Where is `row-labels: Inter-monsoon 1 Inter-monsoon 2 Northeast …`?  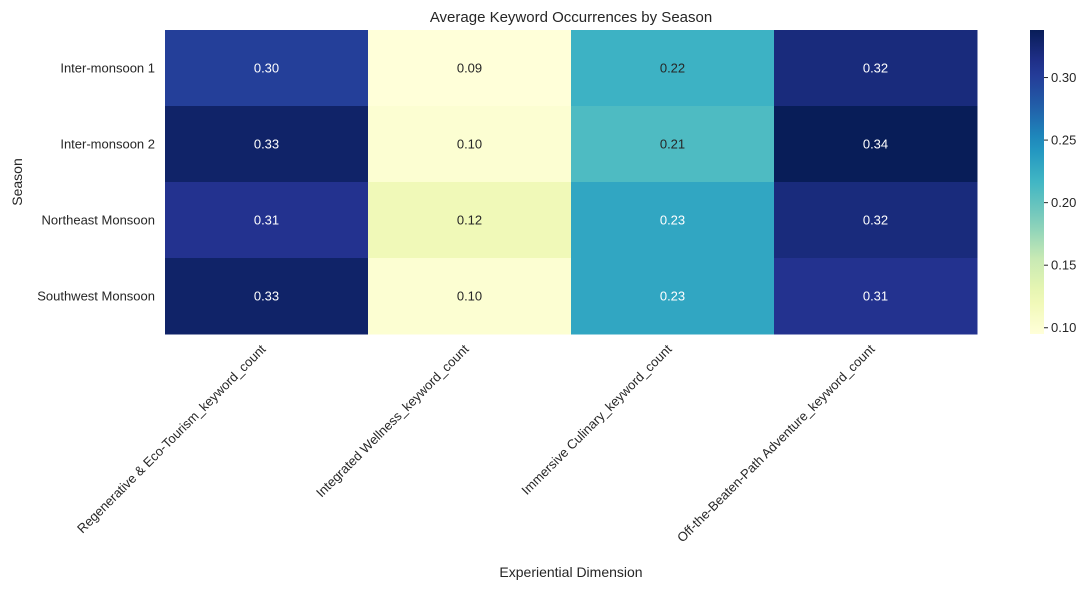
row-labels: Inter-monsoon 1 Inter-monsoon 2 Northeast … is located at coordinates (96, 182).